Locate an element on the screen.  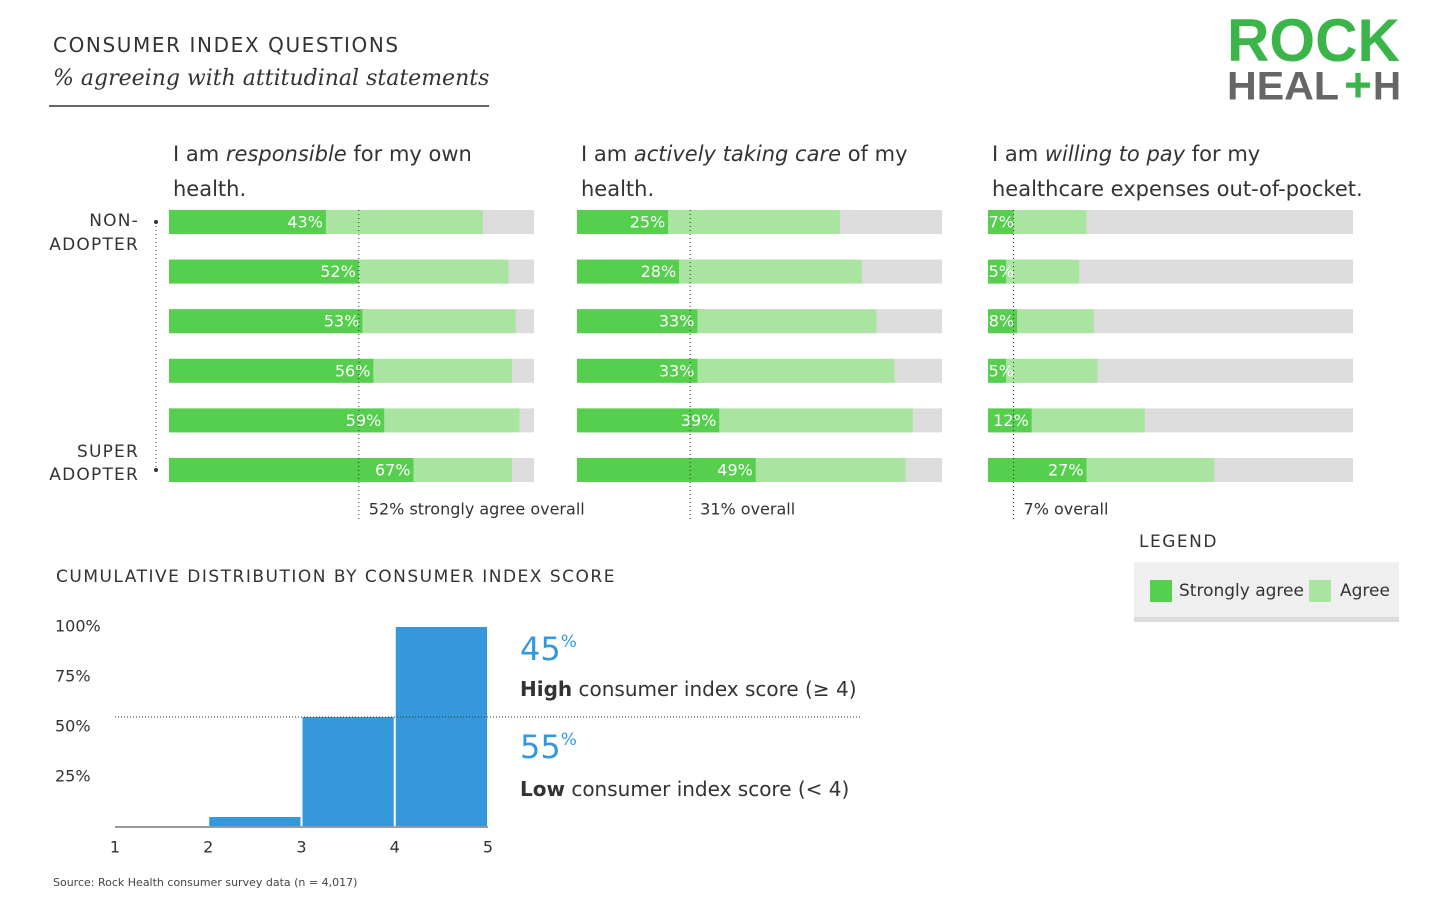
value-label: 12% is located at coordinates (1011, 420).